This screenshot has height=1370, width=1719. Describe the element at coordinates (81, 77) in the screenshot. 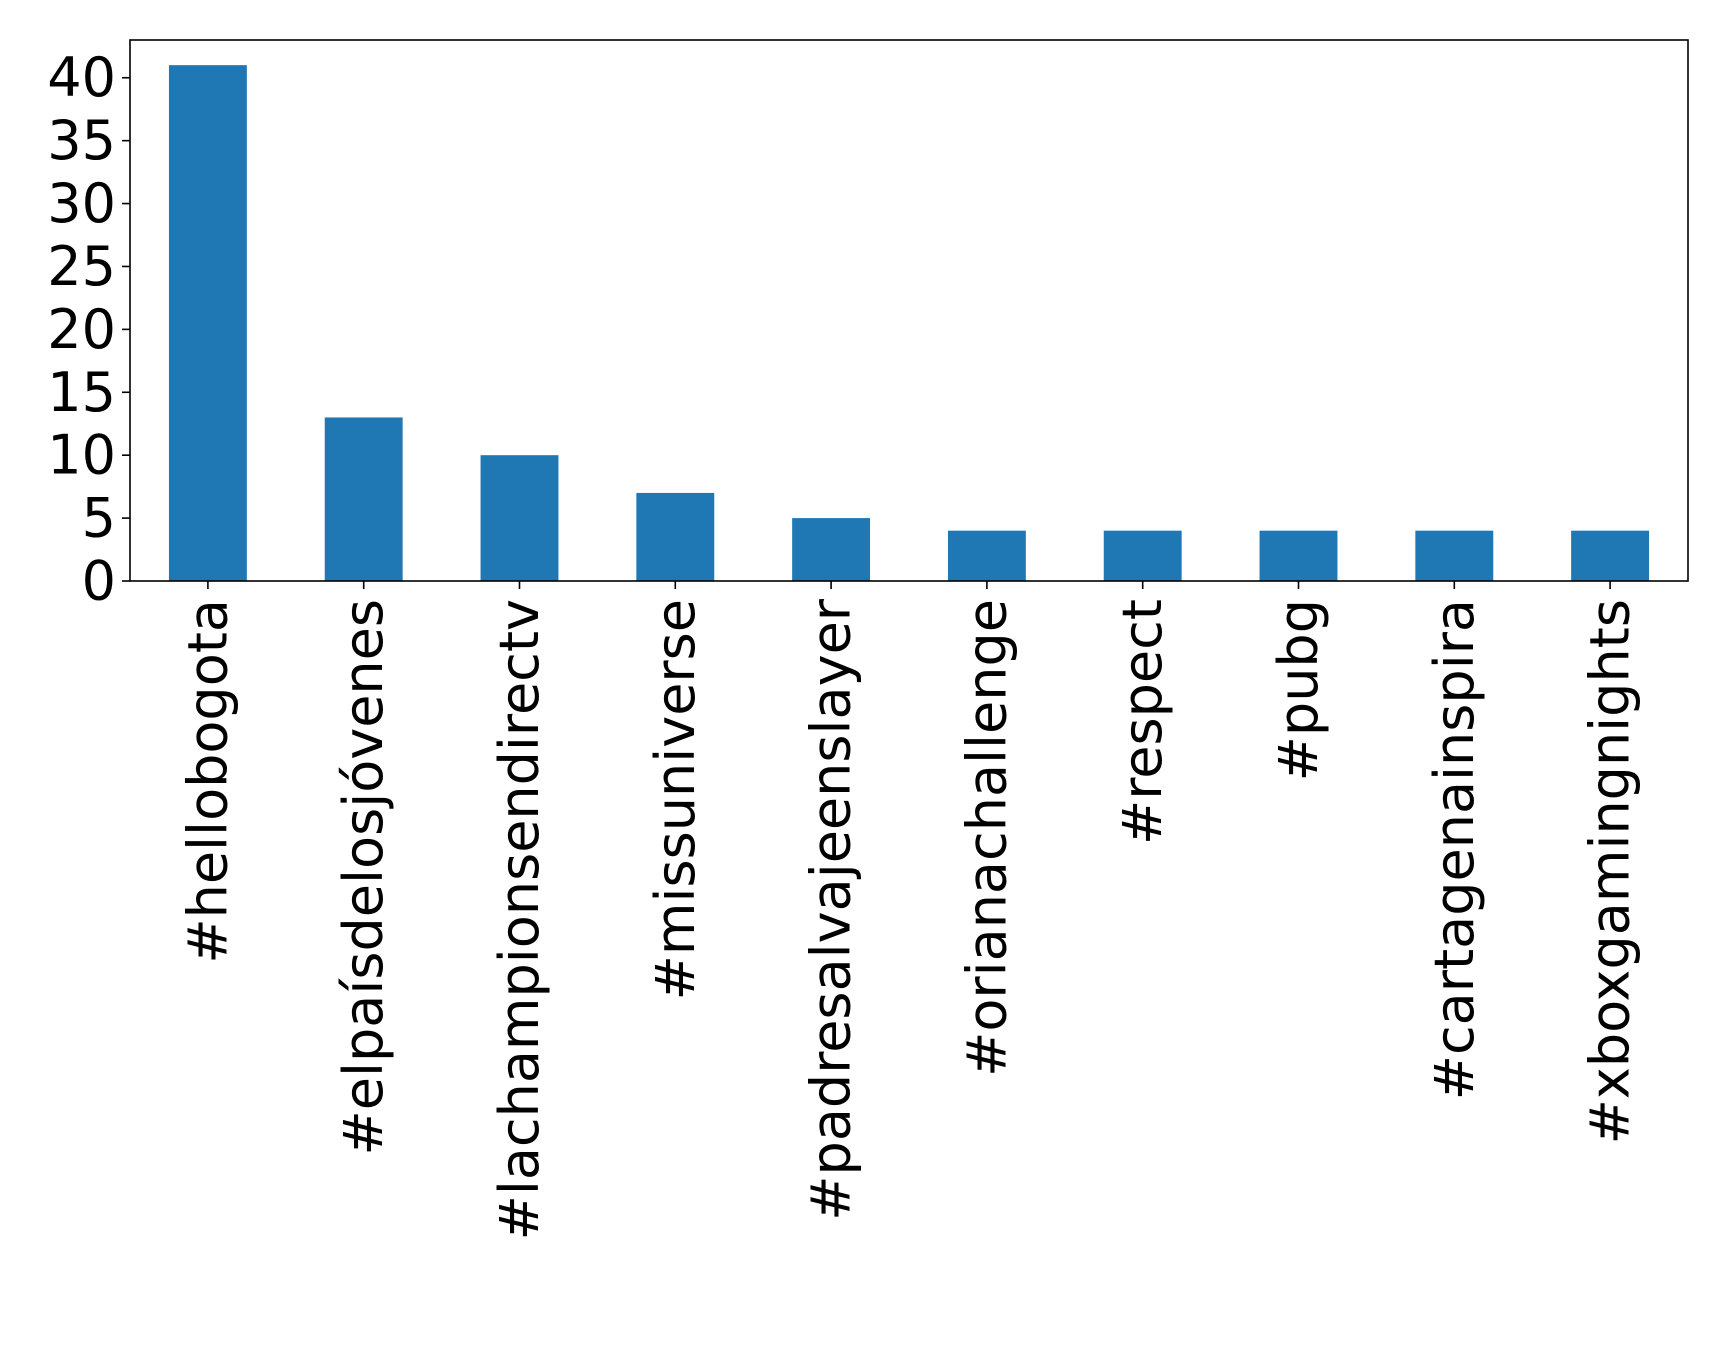

I see `y-tick-label: 40` at that location.